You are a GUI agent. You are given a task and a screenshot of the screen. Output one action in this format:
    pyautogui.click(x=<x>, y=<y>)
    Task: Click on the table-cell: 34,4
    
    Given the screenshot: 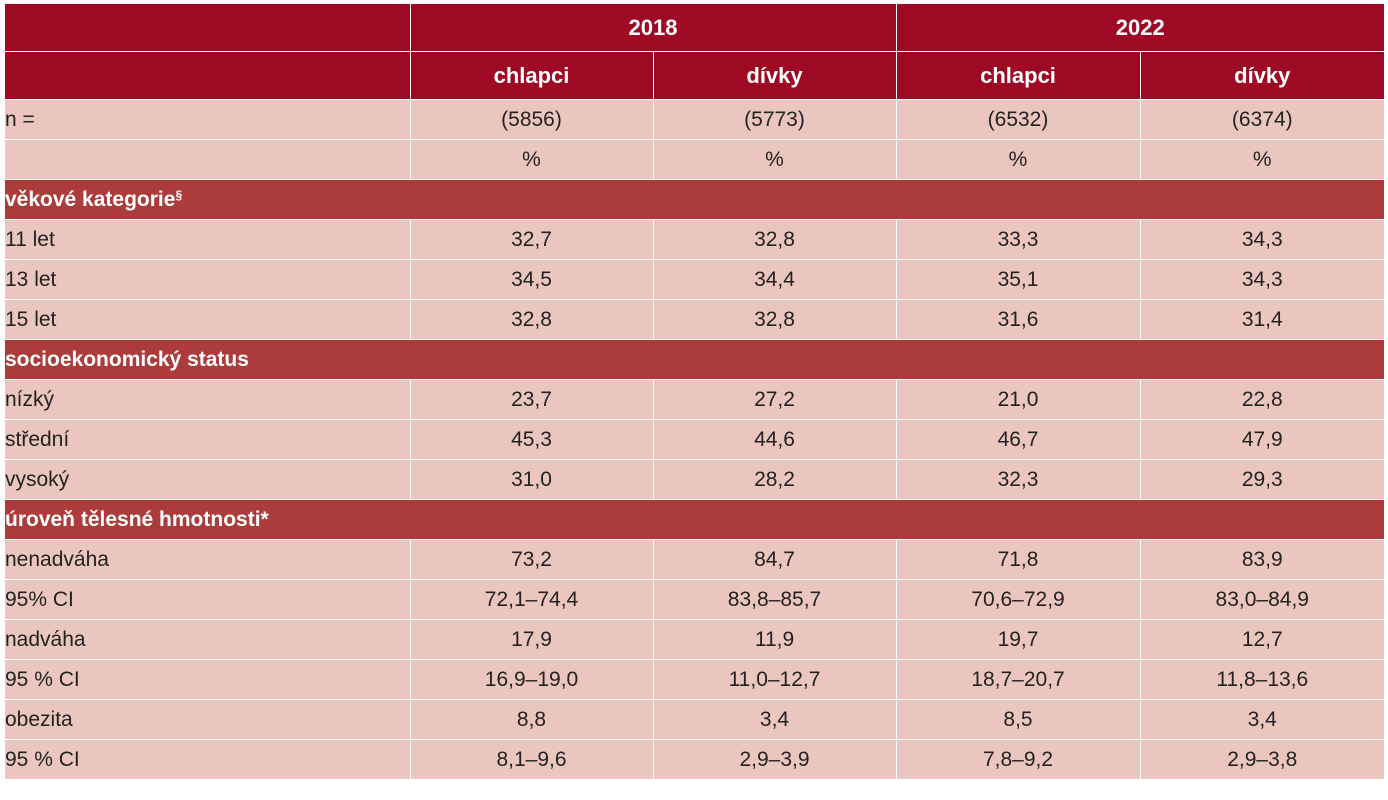 What is the action you would take?
    pyautogui.click(x=775, y=279)
    